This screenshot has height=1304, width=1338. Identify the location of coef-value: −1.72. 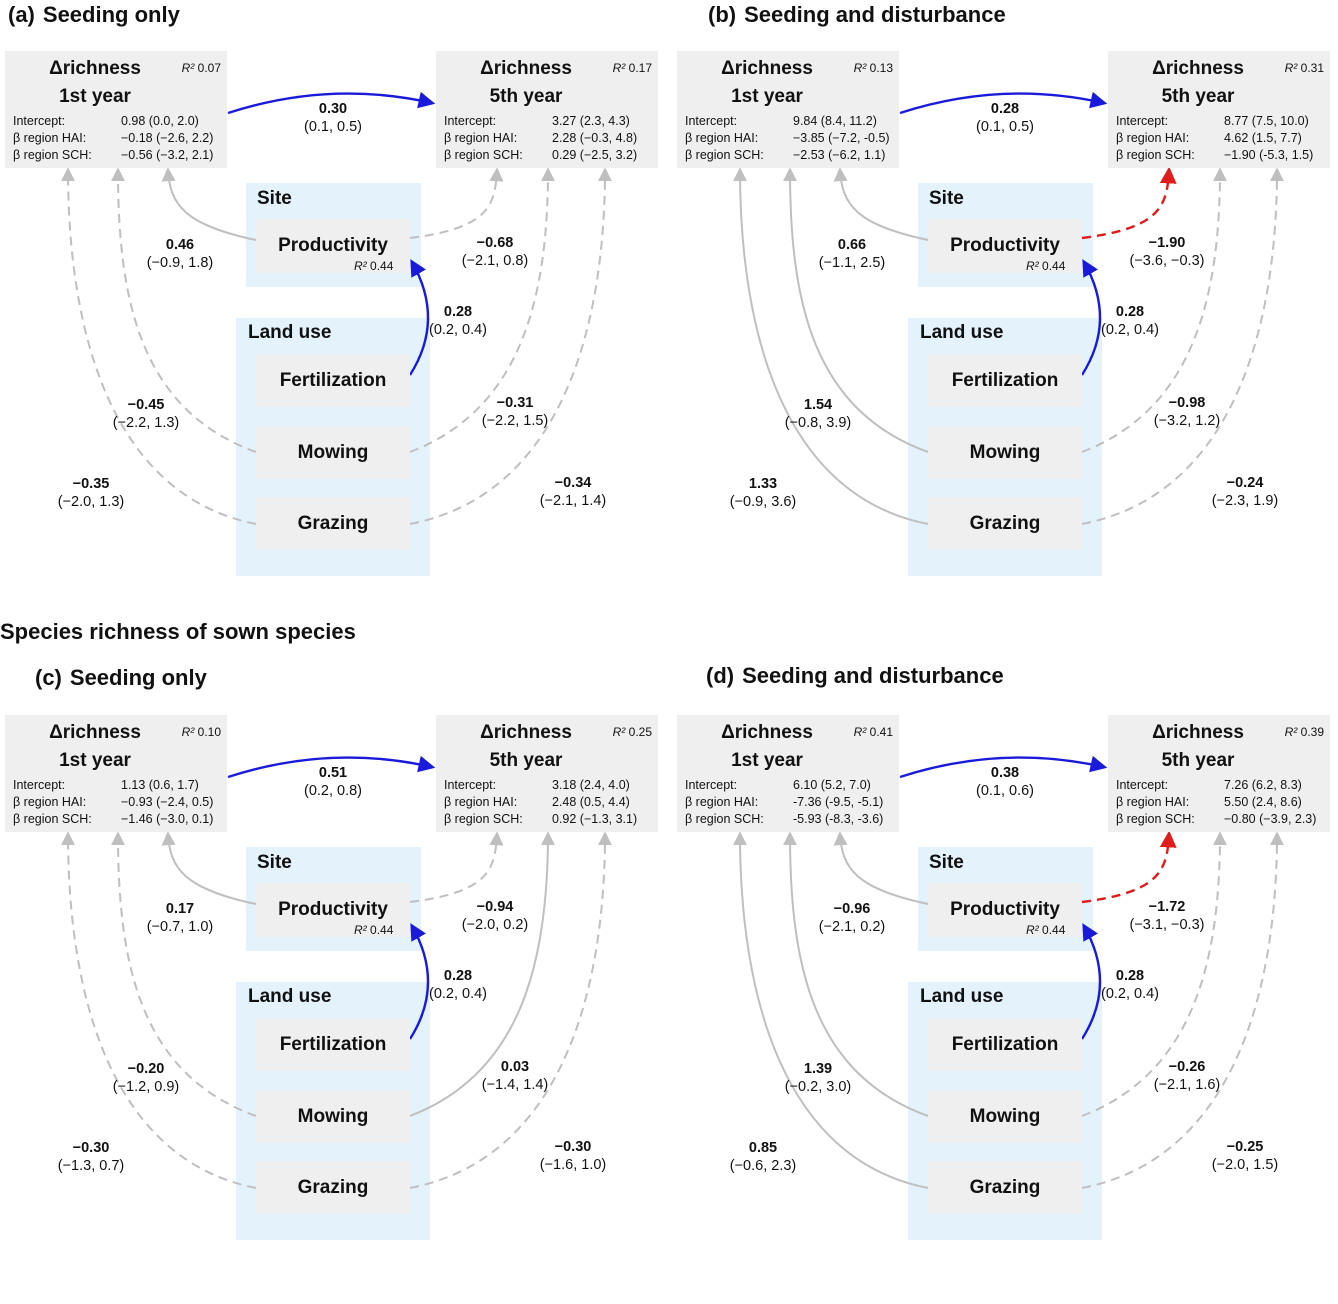
(1167, 907).